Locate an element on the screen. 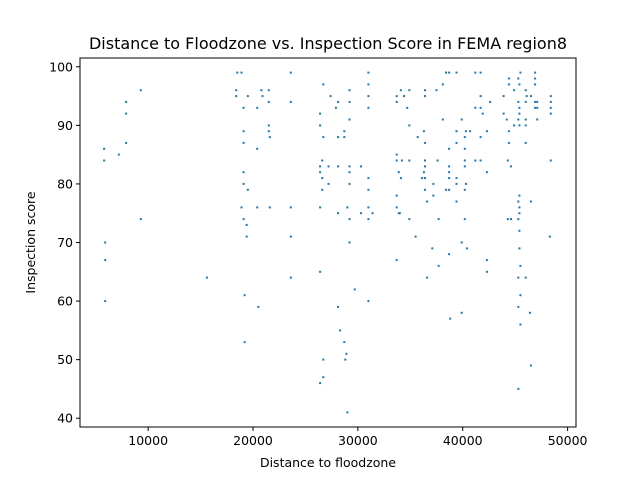 The width and height of the screenshot is (640, 480). y-tick-label: 60 is located at coordinates (65, 301).